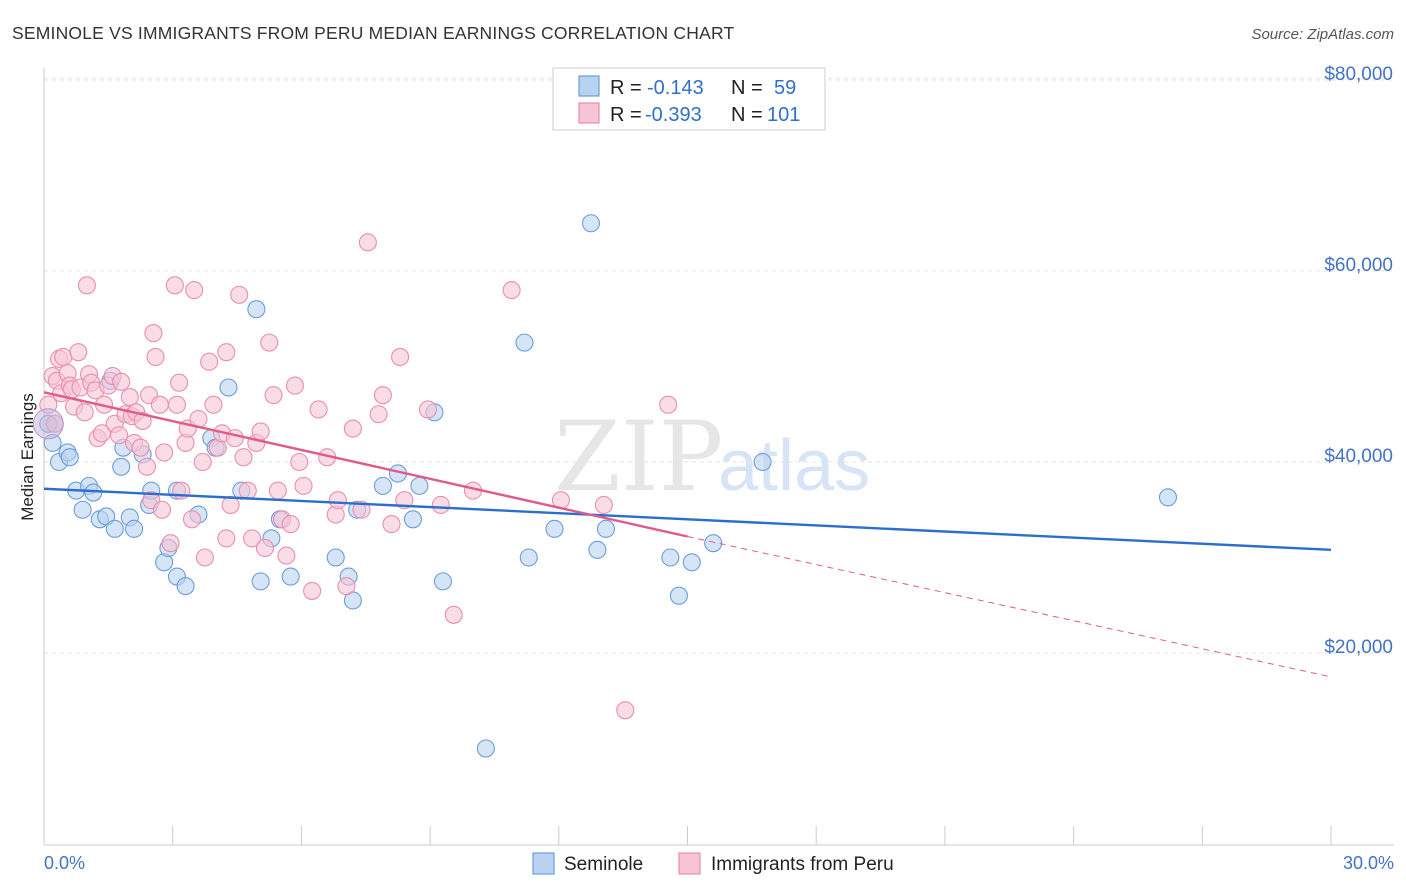 Image resolution: width=1406 pixels, height=892 pixels. Describe the element at coordinates (626, 115) in the screenshot. I see `legend-r-label-2: R =` at that location.